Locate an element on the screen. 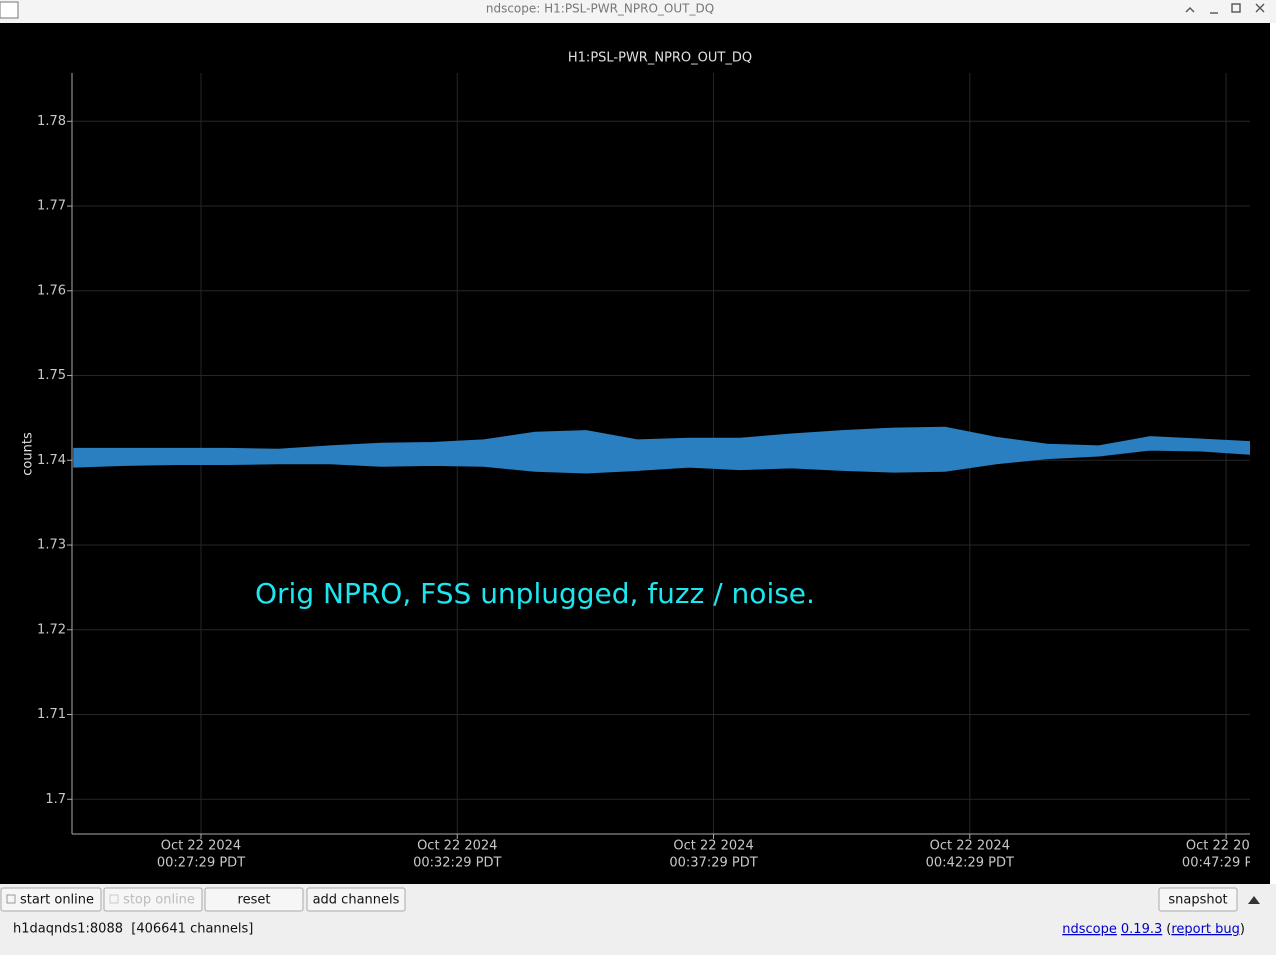 The width and height of the screenshot is (1276, 955). expand-toggle is located at coordinates (1254, 900).